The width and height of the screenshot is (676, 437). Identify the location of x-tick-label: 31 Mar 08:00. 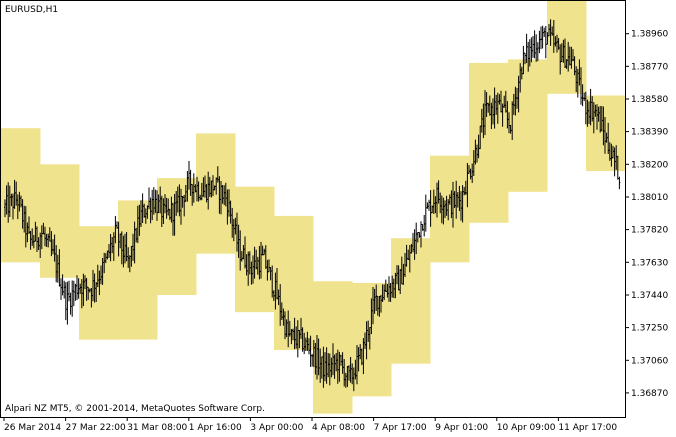
(157, 428).